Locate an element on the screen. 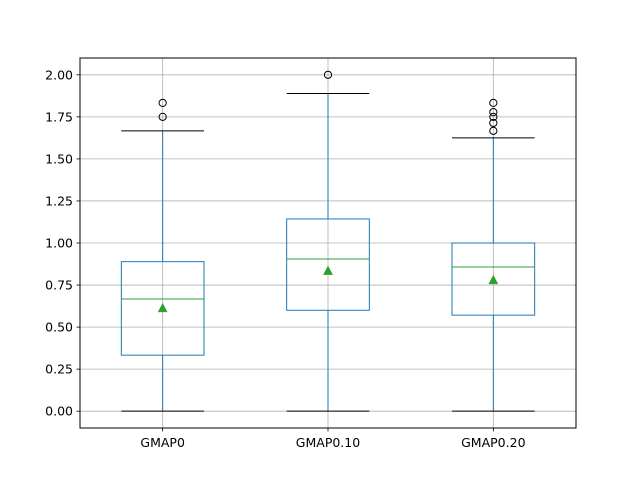 This screenshot has width=640, height=480. y-tick-label: 0.50 is located at coordinates (59, 327).